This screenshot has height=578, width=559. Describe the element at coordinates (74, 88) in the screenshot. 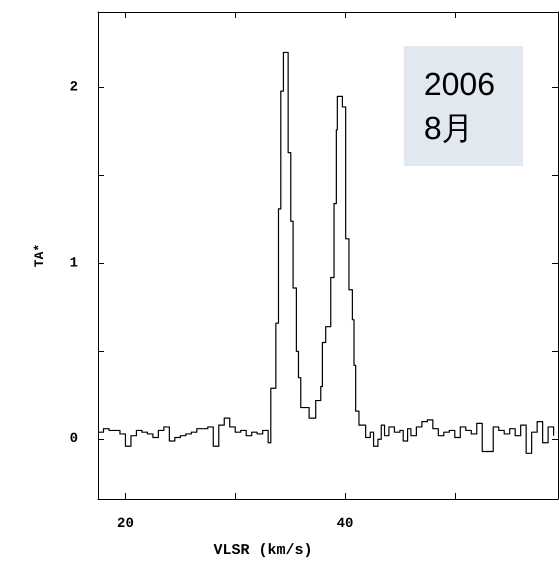

I see `y-tick-label: 2` at that location.